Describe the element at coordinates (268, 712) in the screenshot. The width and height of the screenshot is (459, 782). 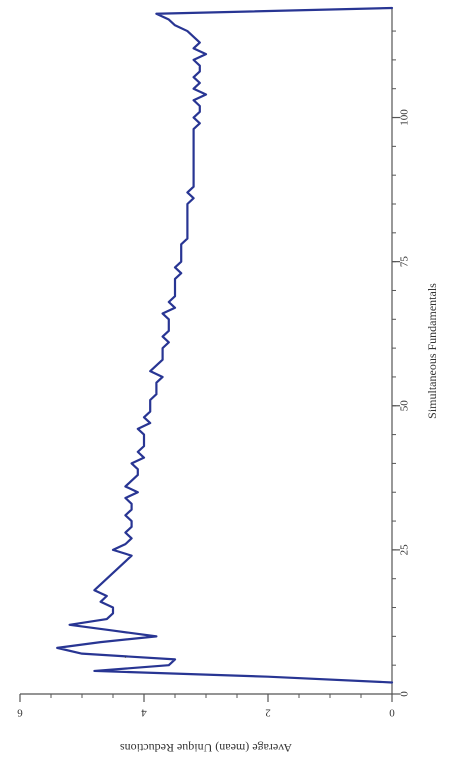
I see `y-tick-label: 2` at that location.